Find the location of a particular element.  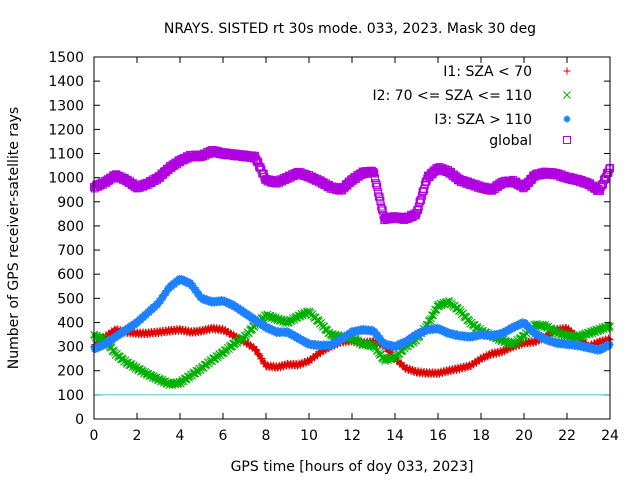

y-tick-label: 1000 is located at coordinates (66, 179).